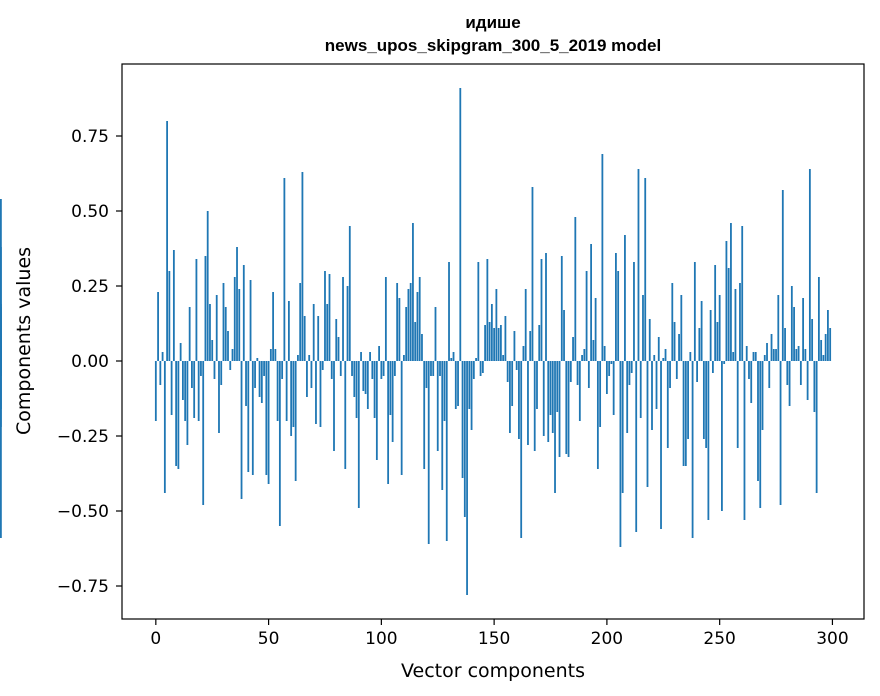  What do you see at coordinates (83, 437) in the screenshot?
I see `y-tick-label: −0.25` at bounding box center [83, 437].